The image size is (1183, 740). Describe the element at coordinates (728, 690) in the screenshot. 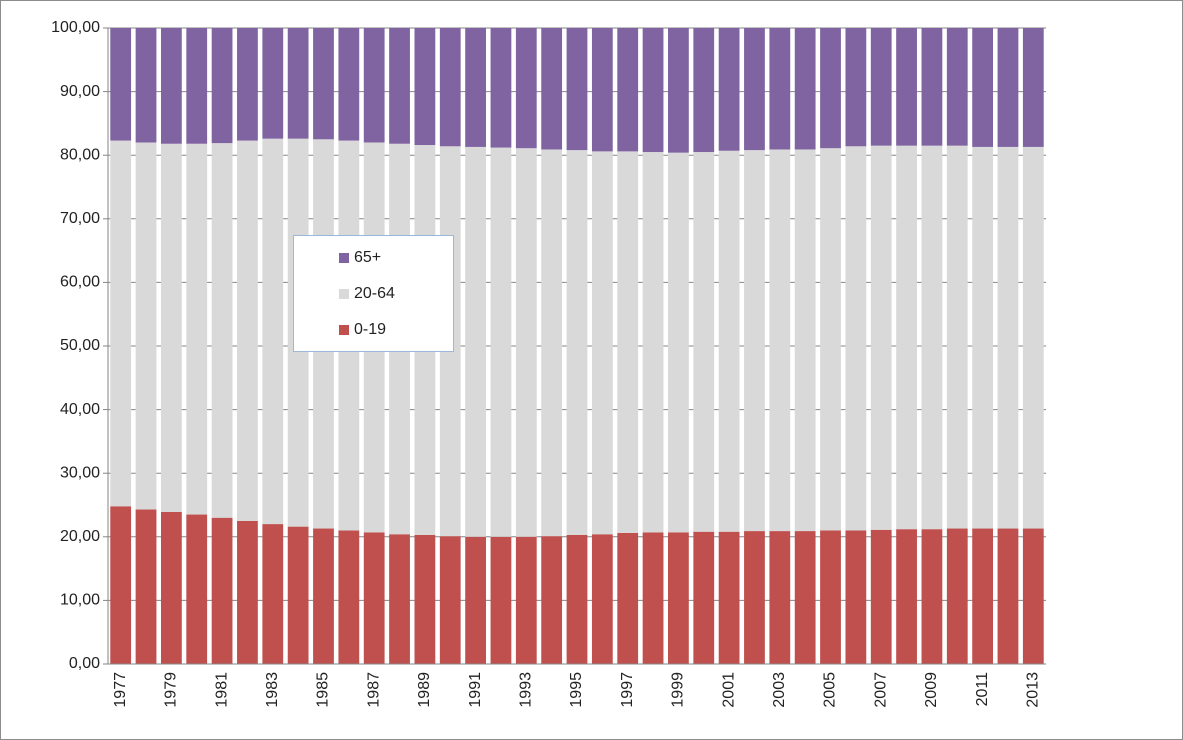

I see `x-tick-label: 2001` at that location.